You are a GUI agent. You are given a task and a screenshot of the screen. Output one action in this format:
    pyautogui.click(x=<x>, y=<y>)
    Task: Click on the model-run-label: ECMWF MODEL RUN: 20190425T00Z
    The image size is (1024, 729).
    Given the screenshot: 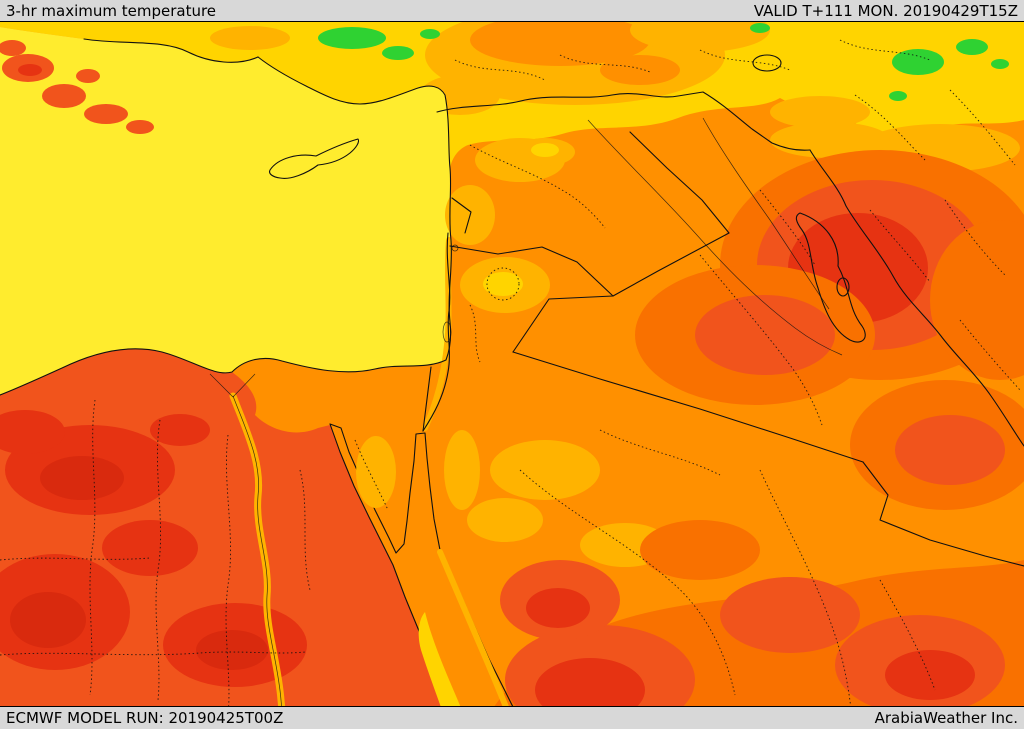 What is the action you would take?
    pyautogui.click(x=145, y=718)
    